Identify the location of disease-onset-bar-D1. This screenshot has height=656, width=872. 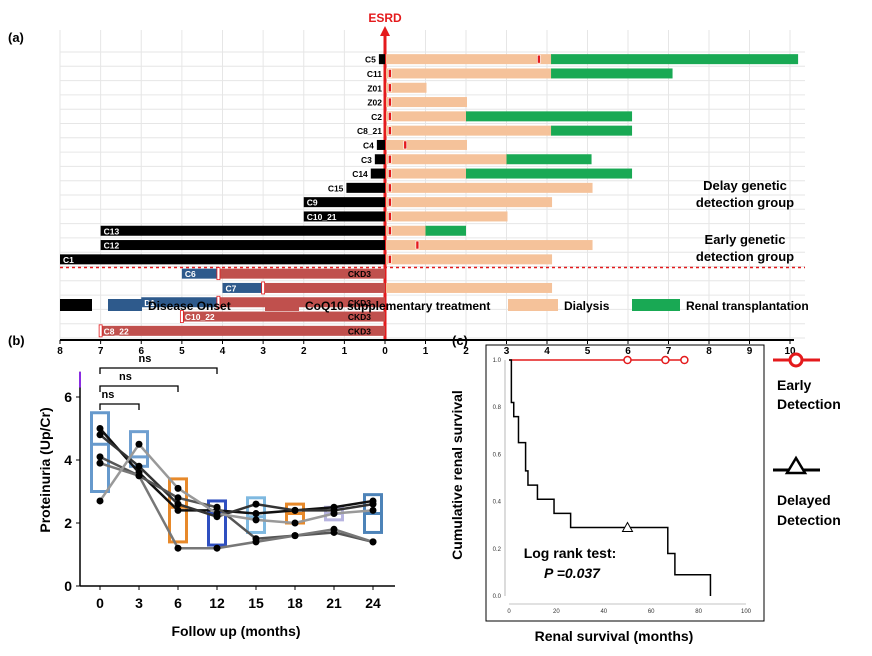
(180, 302).